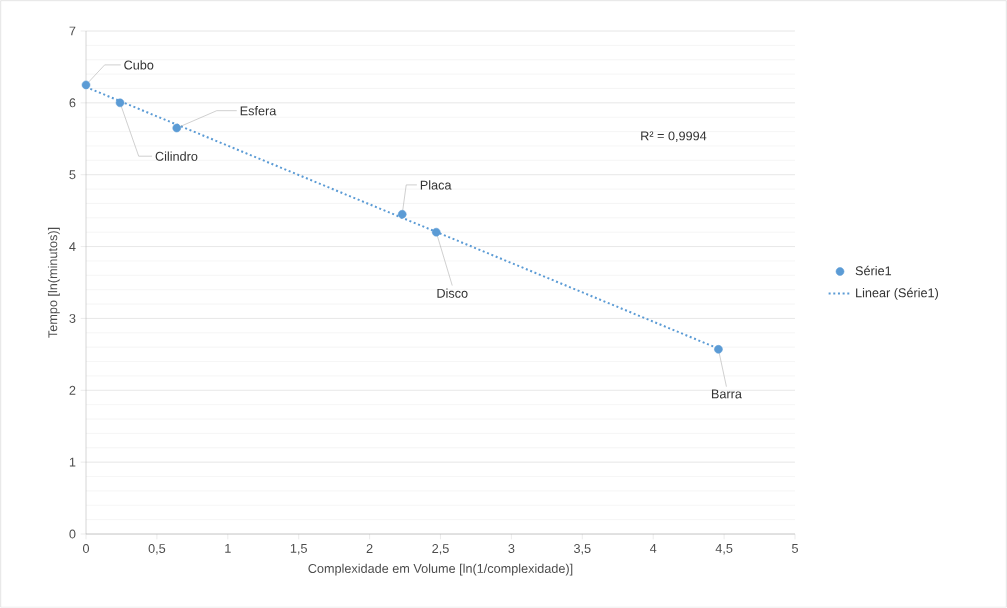 This screenshot has width=1007, height=608. I want to click on y-tick-label: 5, so click(72, 175).